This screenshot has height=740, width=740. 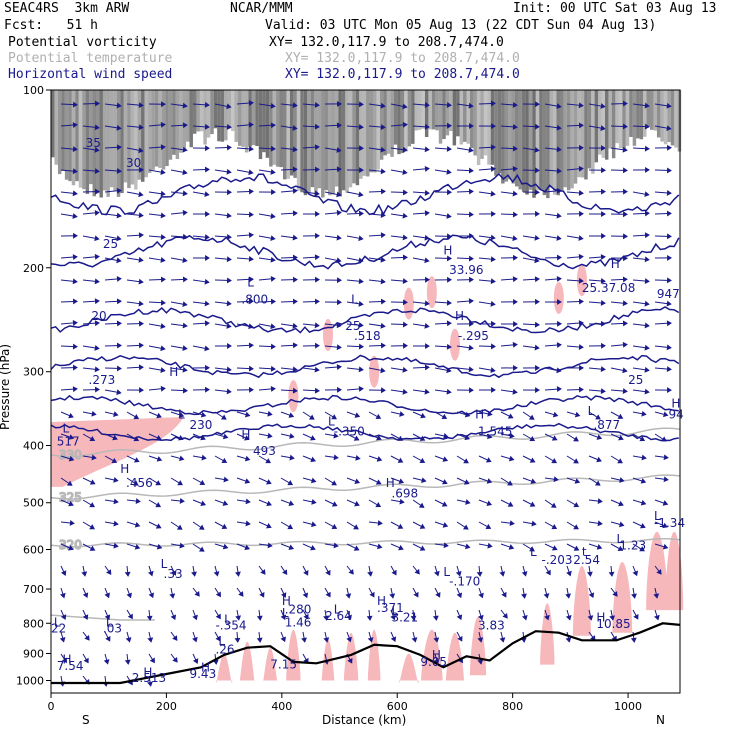 I want to click on fcst-label: Fcst: 51 h, so click(x=51, y=25).